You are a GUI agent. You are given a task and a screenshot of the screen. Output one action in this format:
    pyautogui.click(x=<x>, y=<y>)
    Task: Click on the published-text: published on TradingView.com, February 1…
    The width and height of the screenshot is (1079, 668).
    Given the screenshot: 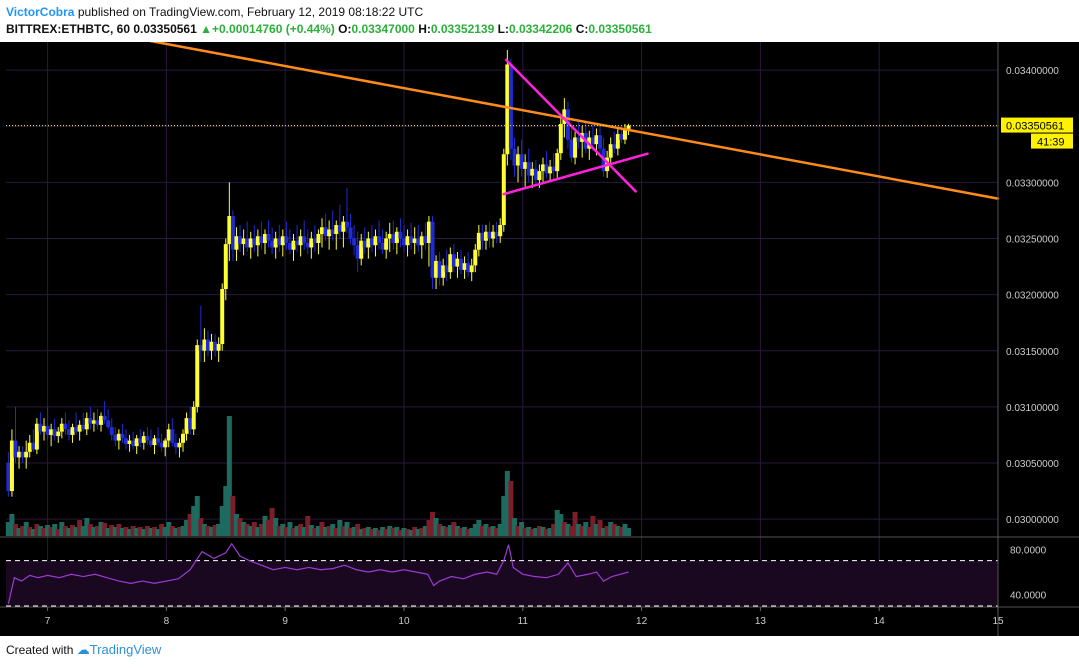 What is the action you would take?
    pyautogui.click(x=250, y=12)
    